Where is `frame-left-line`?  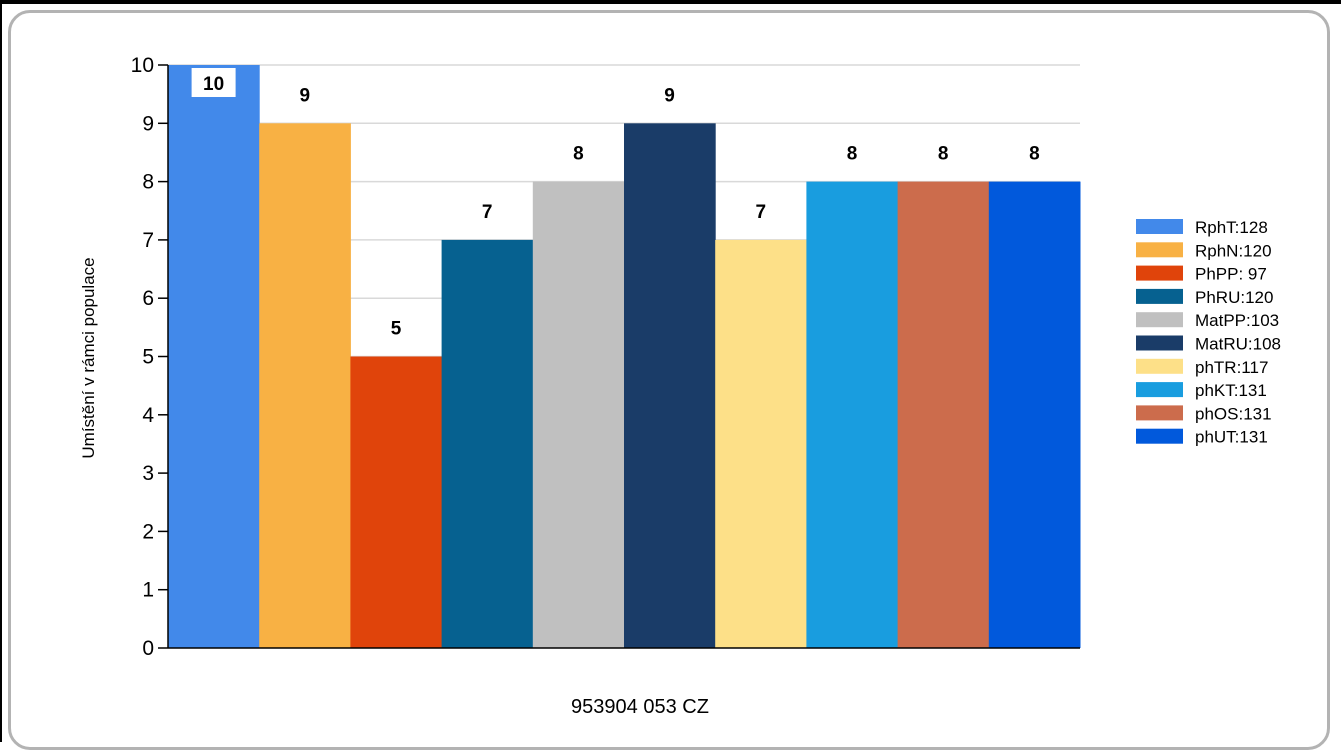 frame-left-line is located at coordinates (1, 371).